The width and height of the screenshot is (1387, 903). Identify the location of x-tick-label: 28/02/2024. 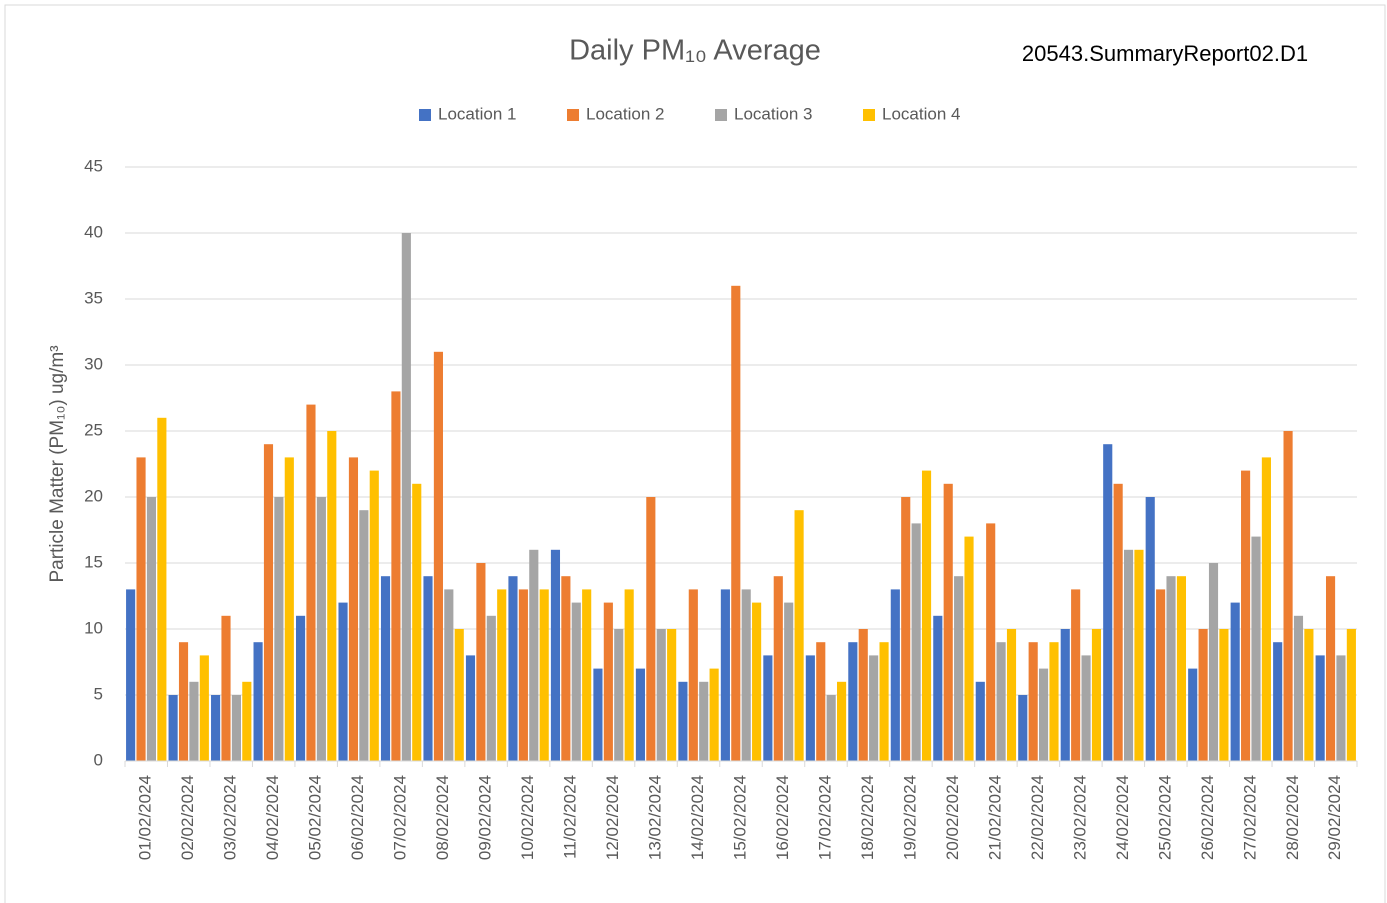
(1292, 817).